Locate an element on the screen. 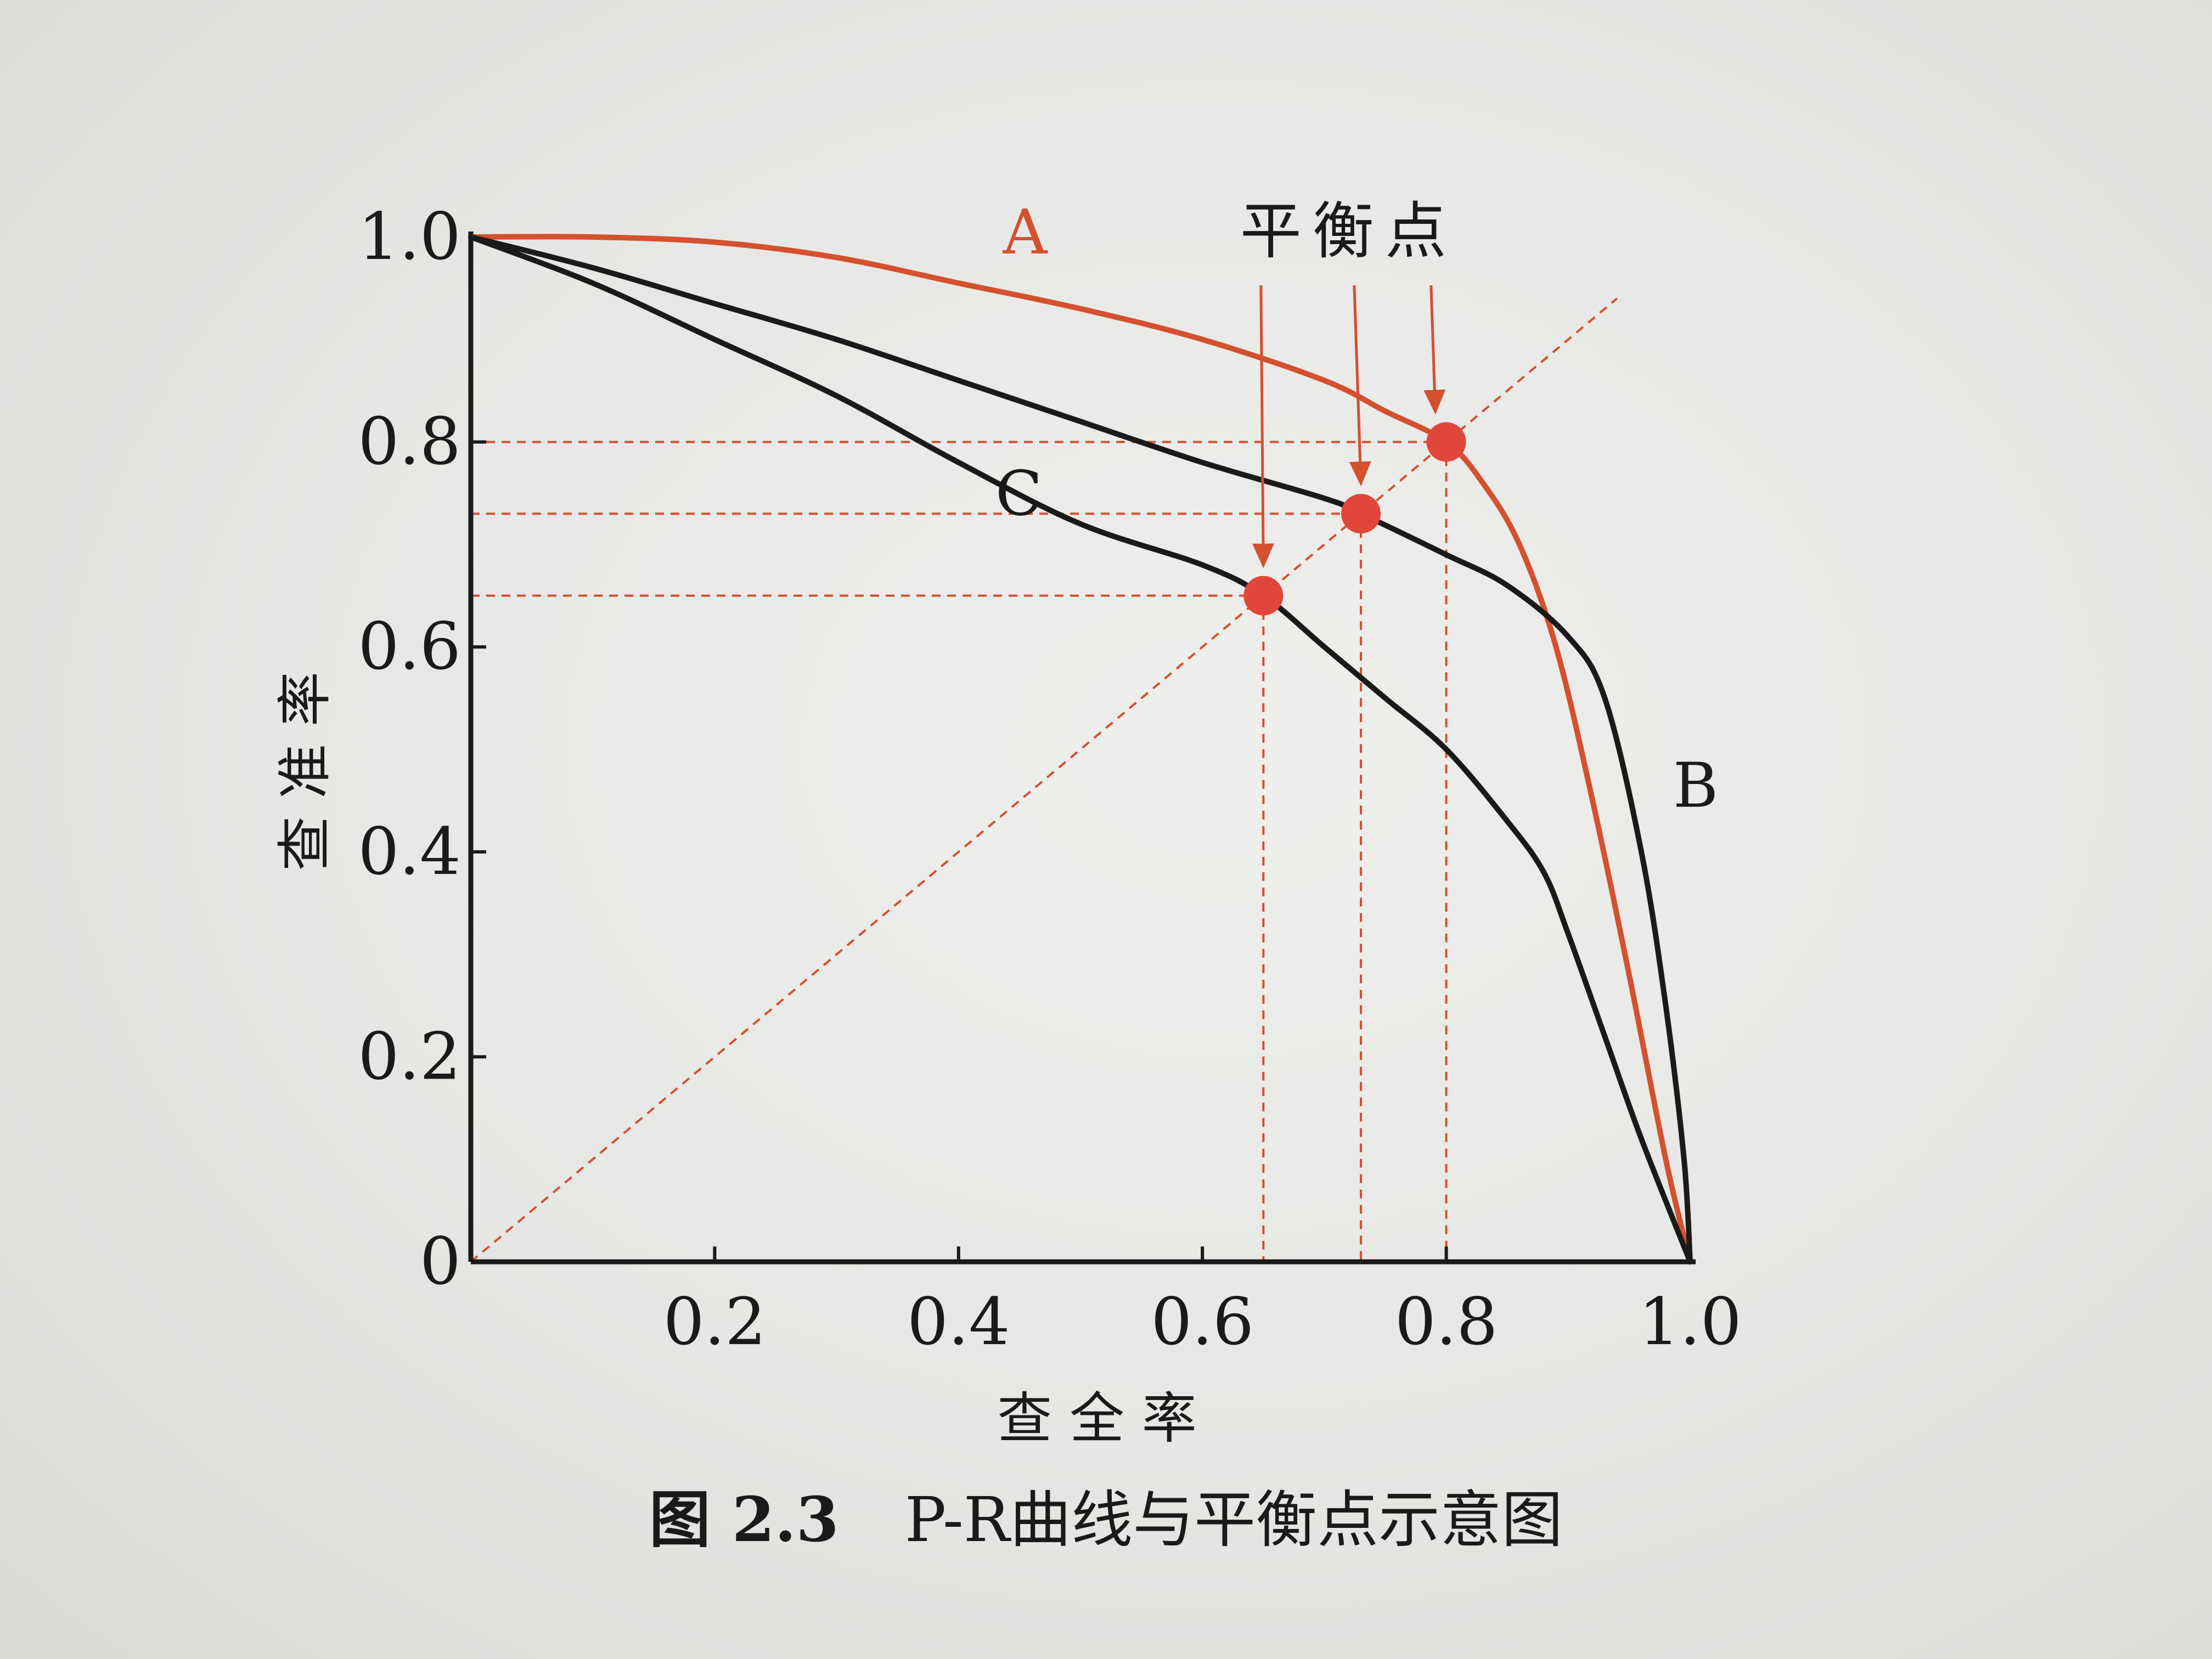 The image size is (2212, 1659). y-tick-label-2: 0.4 is located at coordinates (409, 852).